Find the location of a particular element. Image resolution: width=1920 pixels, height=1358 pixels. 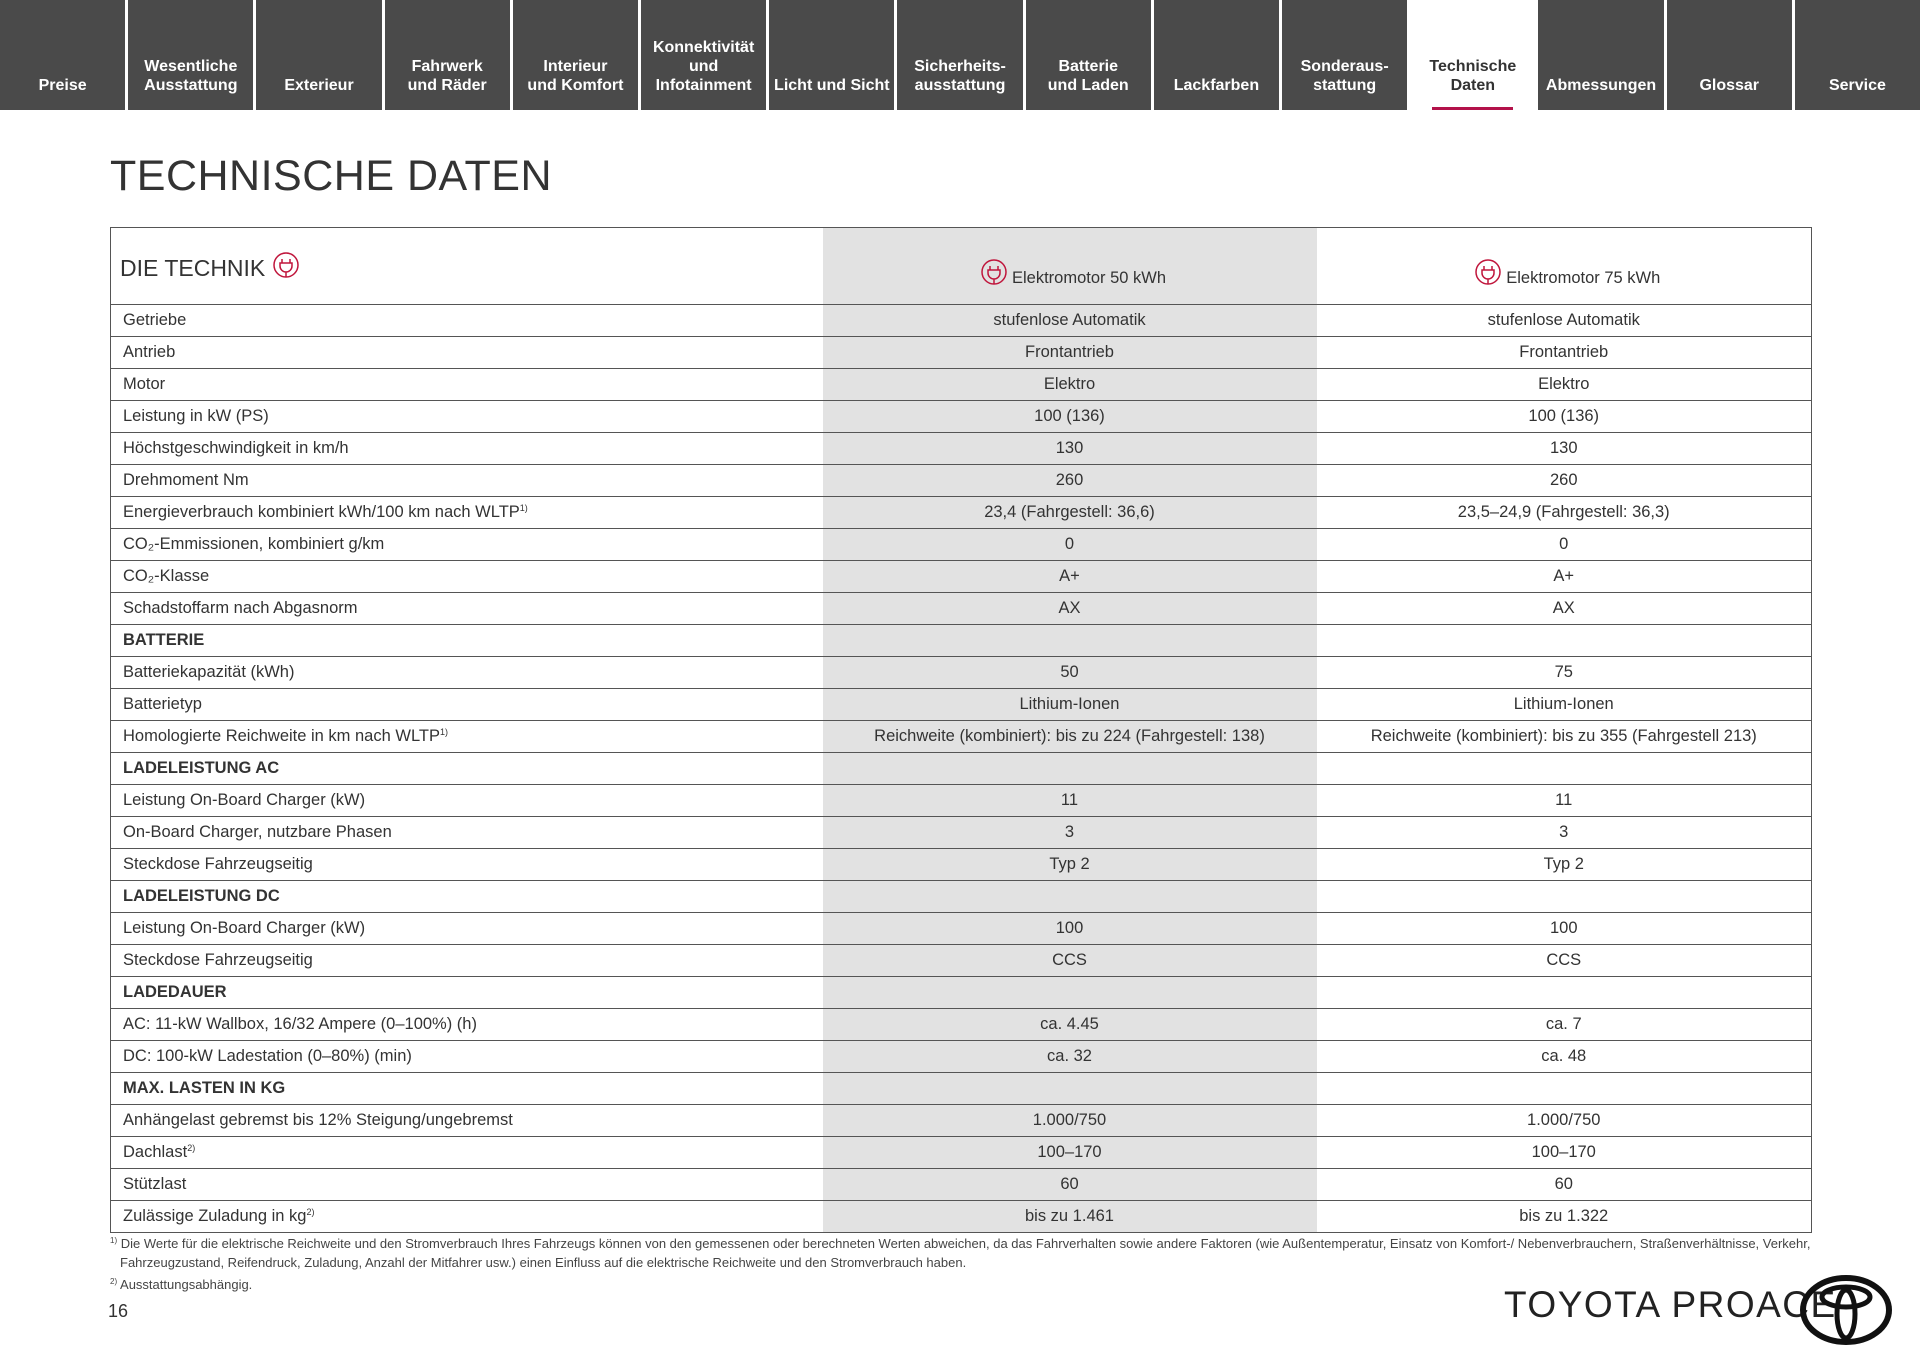

value-cell: 60 is located at coordinates (1564, 1184).